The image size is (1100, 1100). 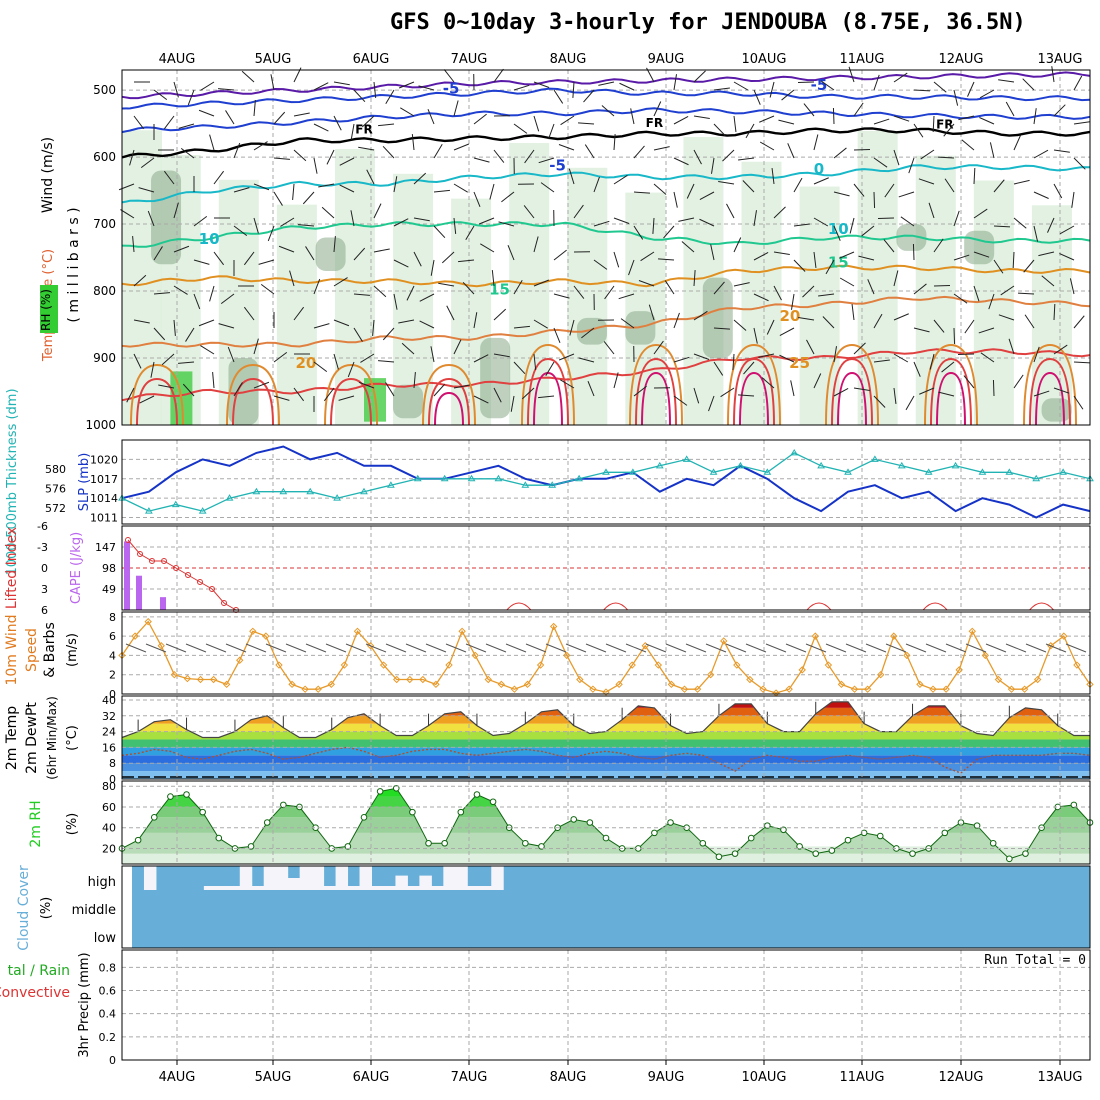 What do you see at coordinates (94, 910) in the screenshot?
I see `cloud-level-label: middle` at bounding box center [94, 910].